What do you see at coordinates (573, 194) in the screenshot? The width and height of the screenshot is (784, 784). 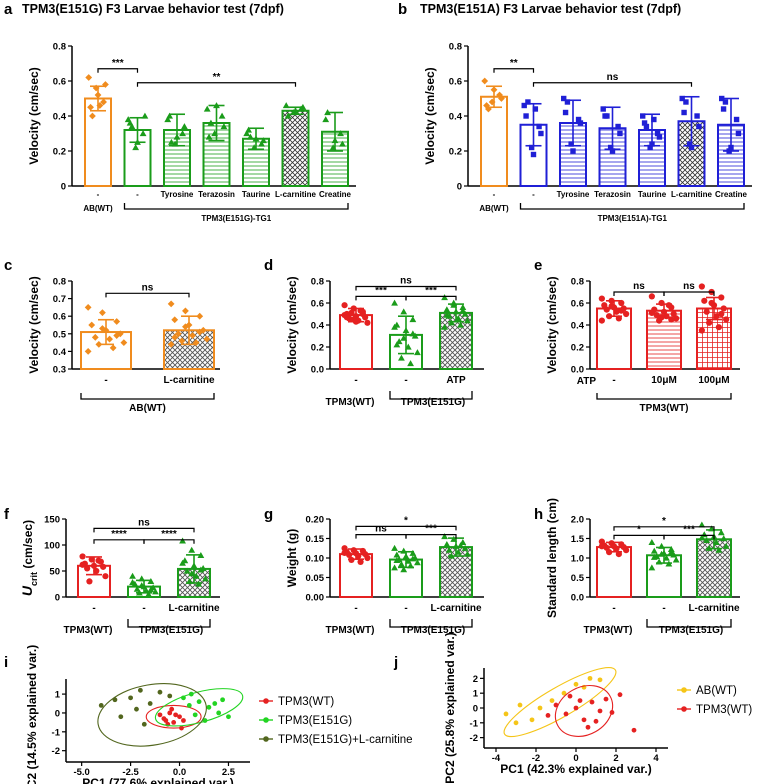 I see `category-label: Tyrosine` at bounding box center [573, 194].